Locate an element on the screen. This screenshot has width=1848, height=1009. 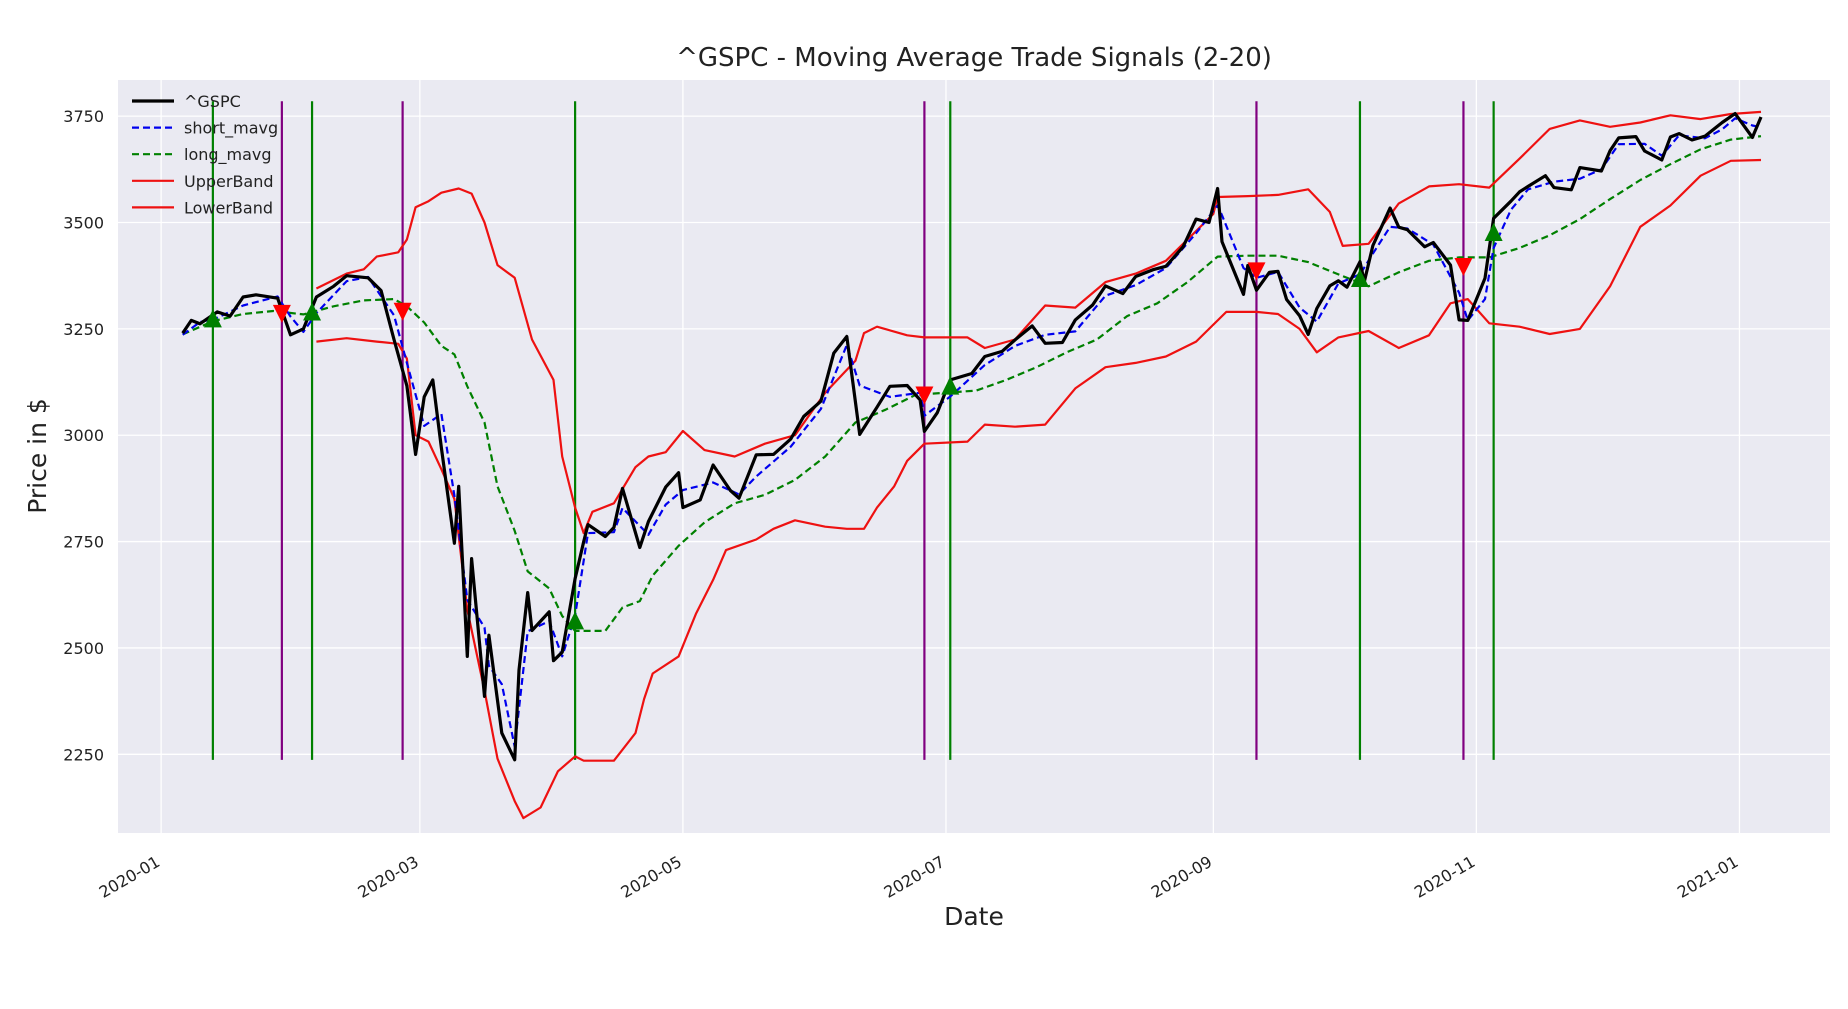
x-tick-label: 2020-07 is located at coordinates (914, 877).